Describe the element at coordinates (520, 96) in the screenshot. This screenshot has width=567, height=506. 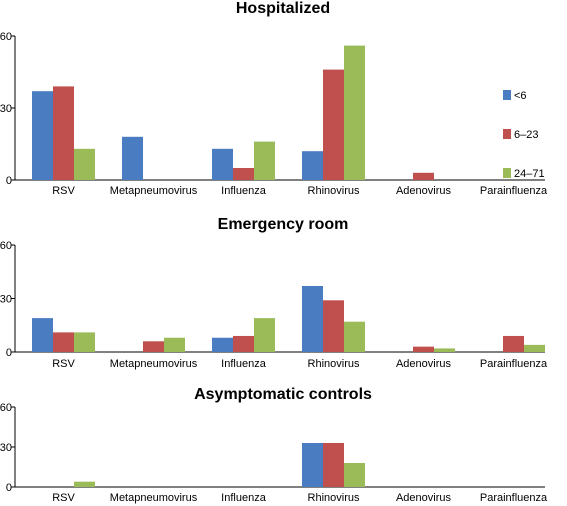
I see `legend-label: <6` at that location.